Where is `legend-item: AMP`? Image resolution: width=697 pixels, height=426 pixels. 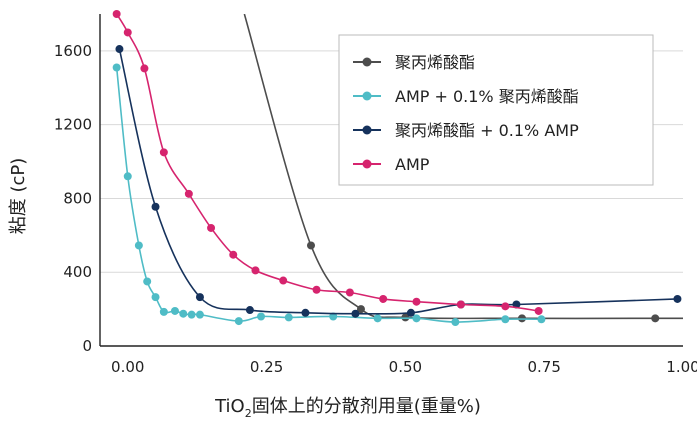
legend-item: AMP is located at coordinates (391, 164).